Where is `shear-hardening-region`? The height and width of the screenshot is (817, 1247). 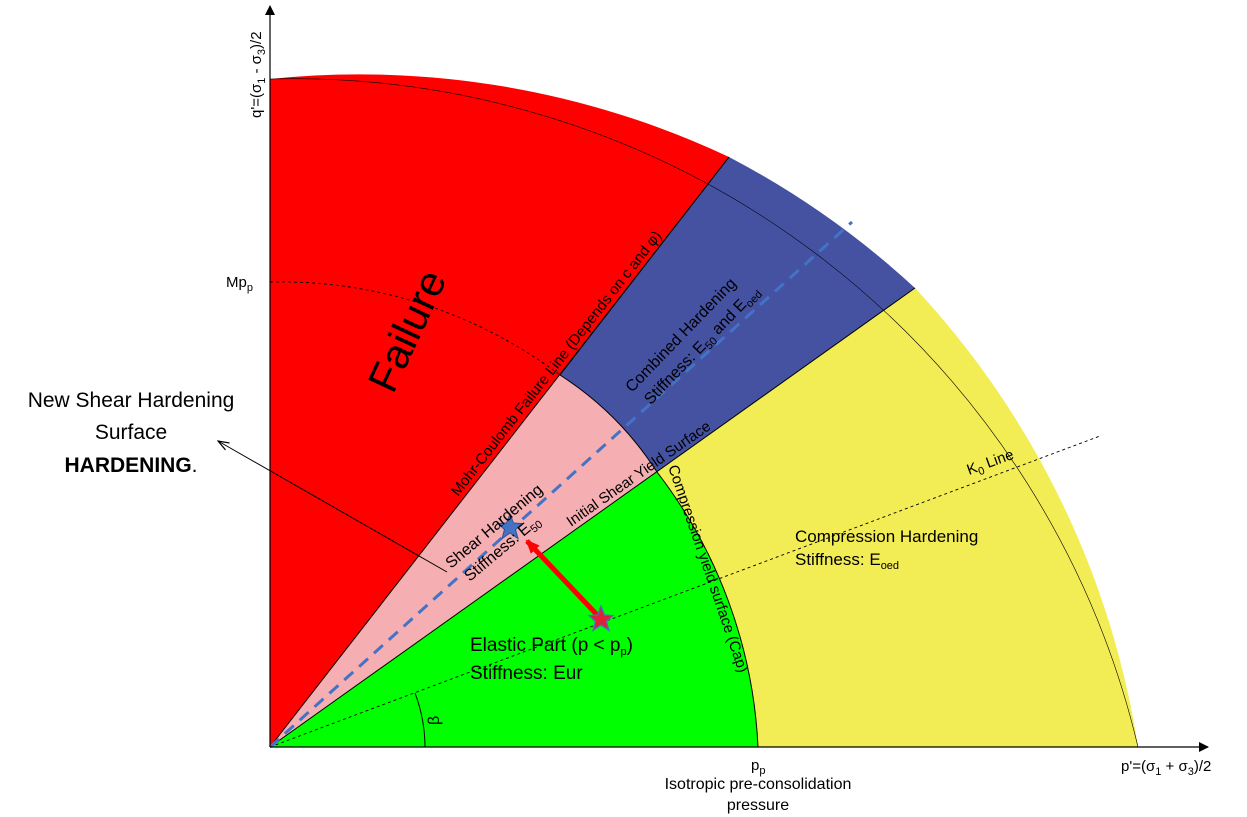
shear-hardening-region is located at coordinates (463, 561).